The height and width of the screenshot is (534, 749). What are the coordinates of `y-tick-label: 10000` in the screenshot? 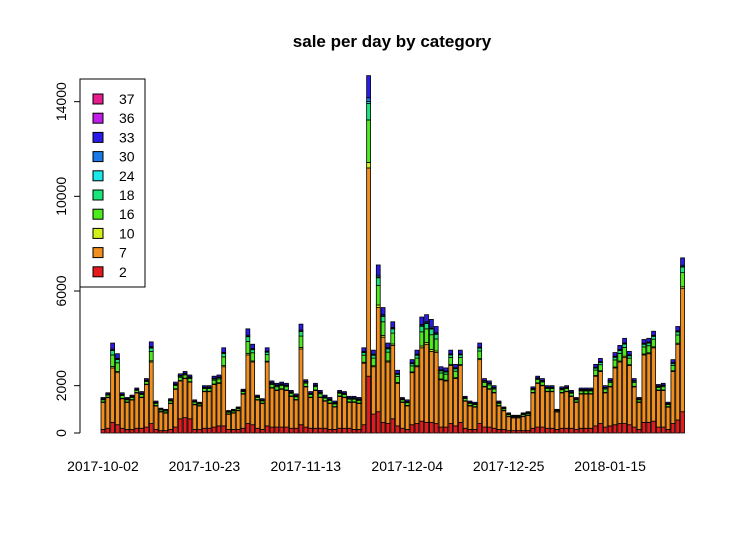 It's located at (61, 196).